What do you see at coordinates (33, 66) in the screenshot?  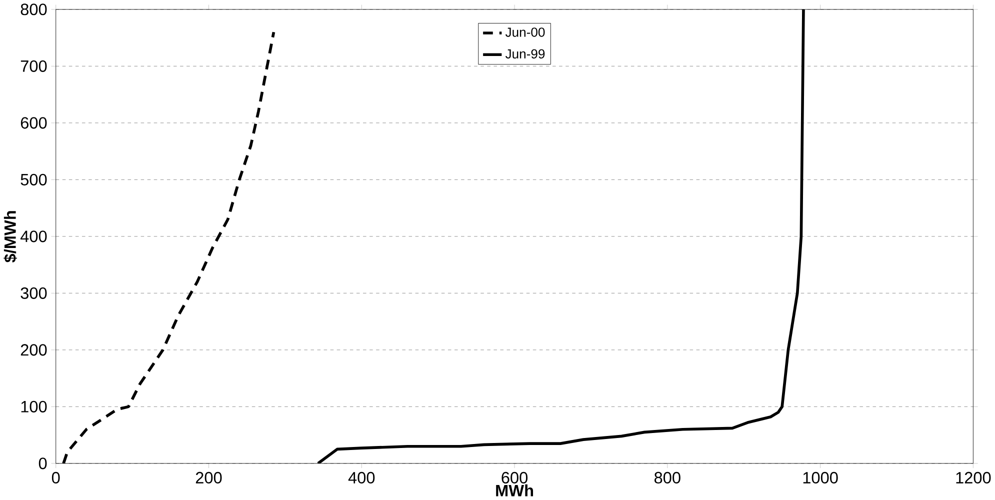 I see `y-tick-label: 700` at bounding box center [33, 66].